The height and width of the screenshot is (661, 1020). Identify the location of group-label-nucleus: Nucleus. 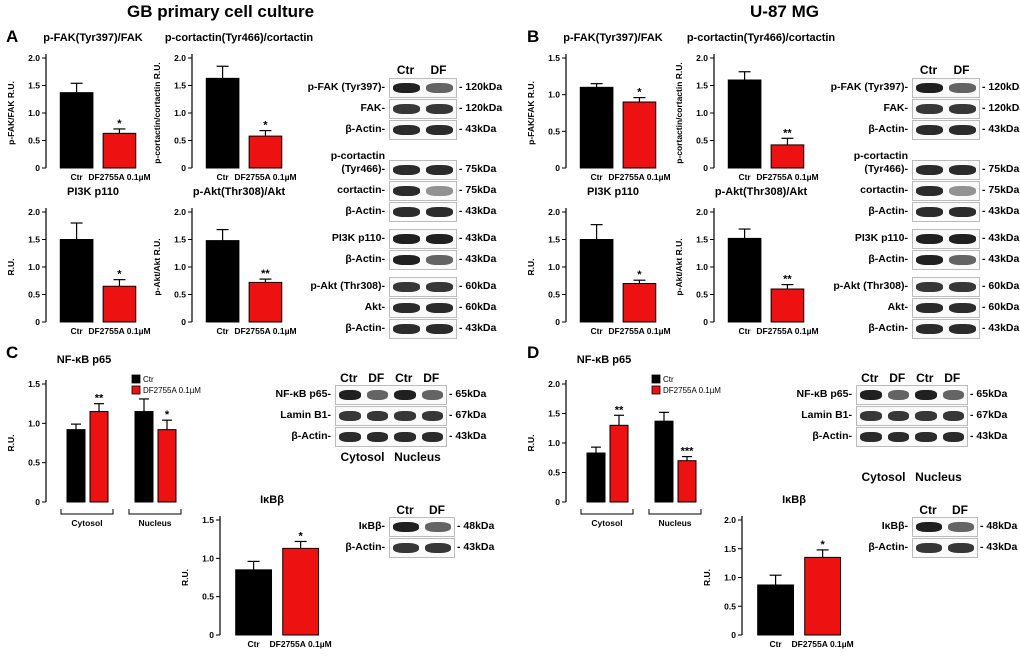
(674, 523).